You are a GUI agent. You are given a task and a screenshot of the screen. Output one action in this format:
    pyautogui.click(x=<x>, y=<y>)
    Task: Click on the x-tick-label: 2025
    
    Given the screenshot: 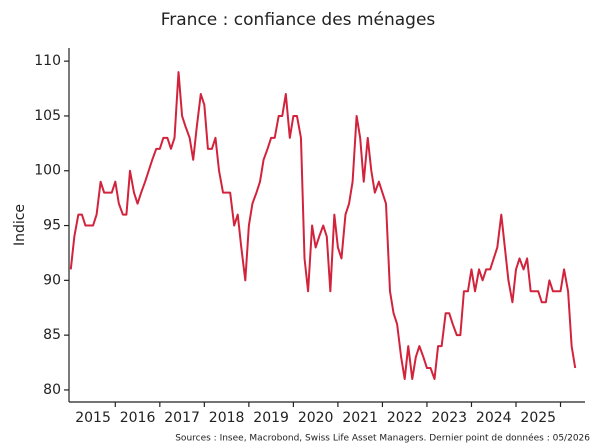 What is the action you would take?
    pyautogui.click(x=538, y=418)
    